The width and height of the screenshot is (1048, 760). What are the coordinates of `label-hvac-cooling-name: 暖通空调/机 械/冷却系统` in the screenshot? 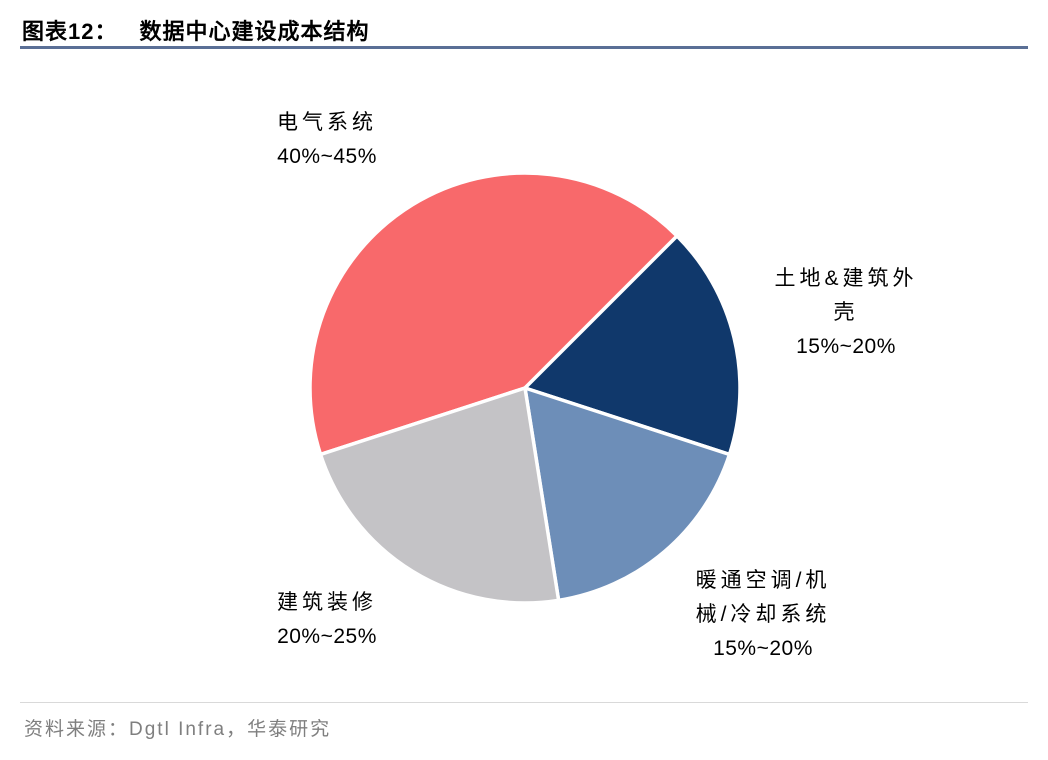 It's located at (763, 597).